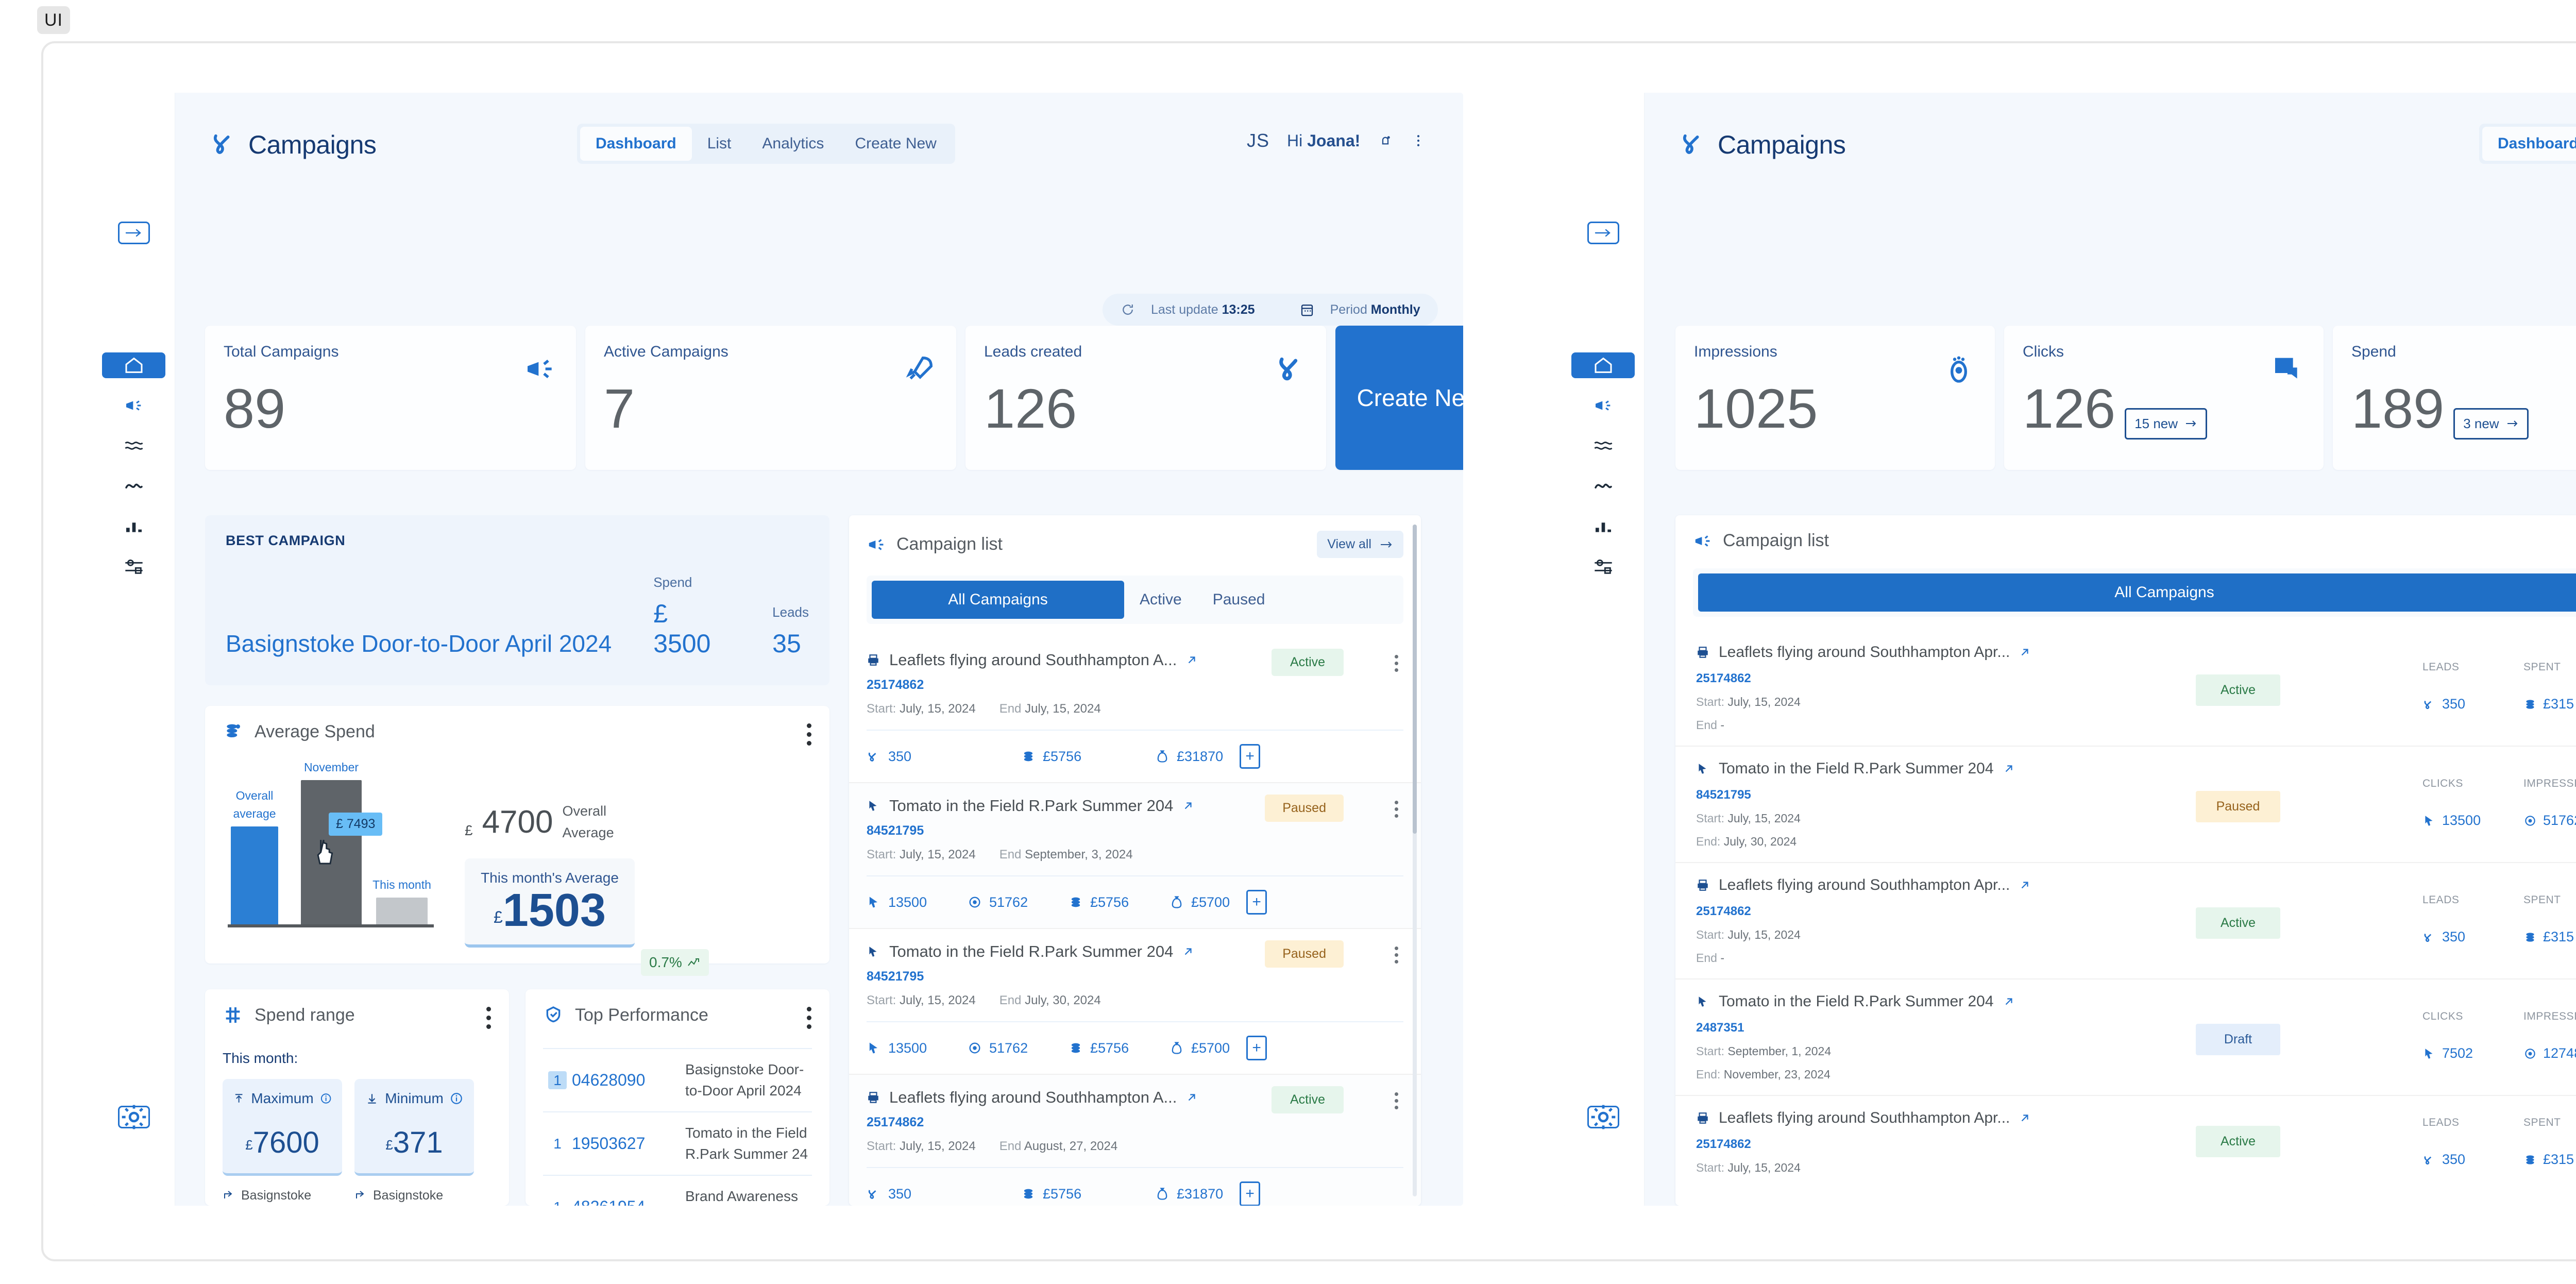  I want to click on tab-create-new: Create New, so click(896, 144).